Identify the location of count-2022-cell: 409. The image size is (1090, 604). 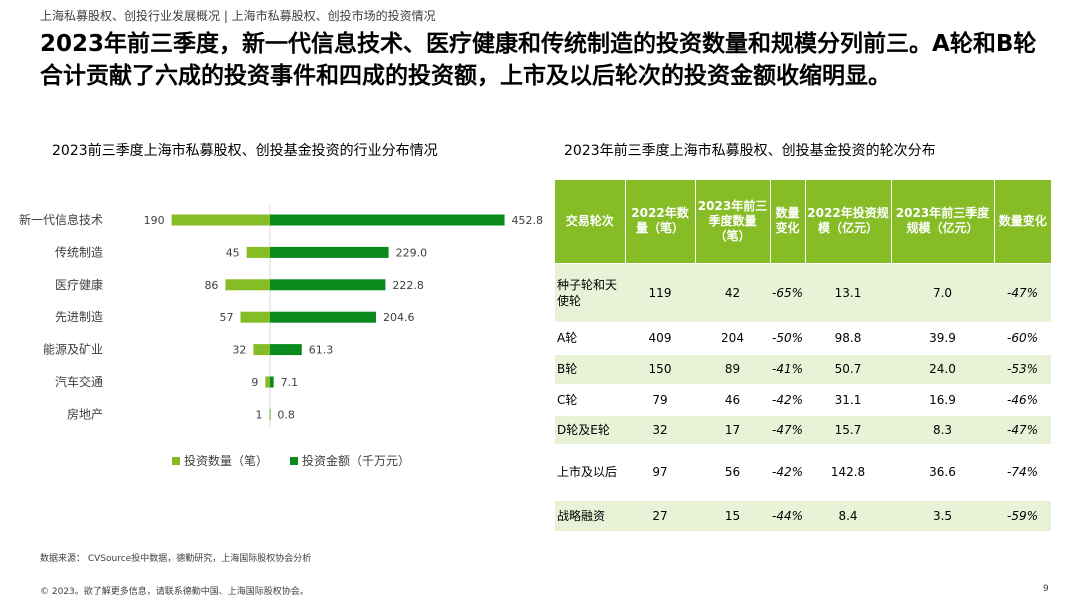
(660, 337).